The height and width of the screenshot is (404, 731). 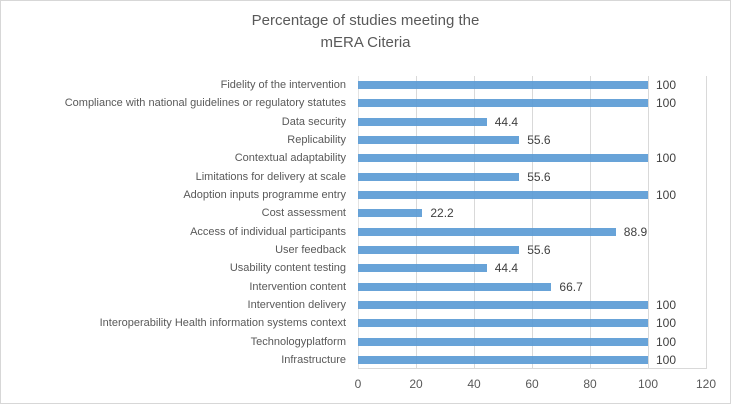 I want to click on category-label: Adoption inputs programme entry, so click(x=264, y=195).